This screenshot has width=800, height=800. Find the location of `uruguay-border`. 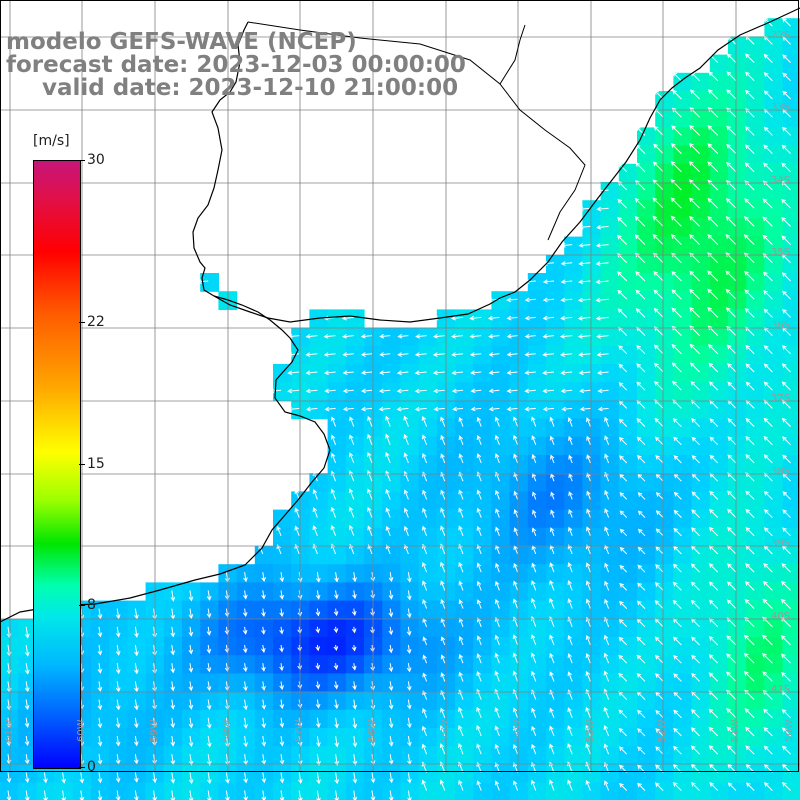

uruguay-border is located at coordinates (416, 131).